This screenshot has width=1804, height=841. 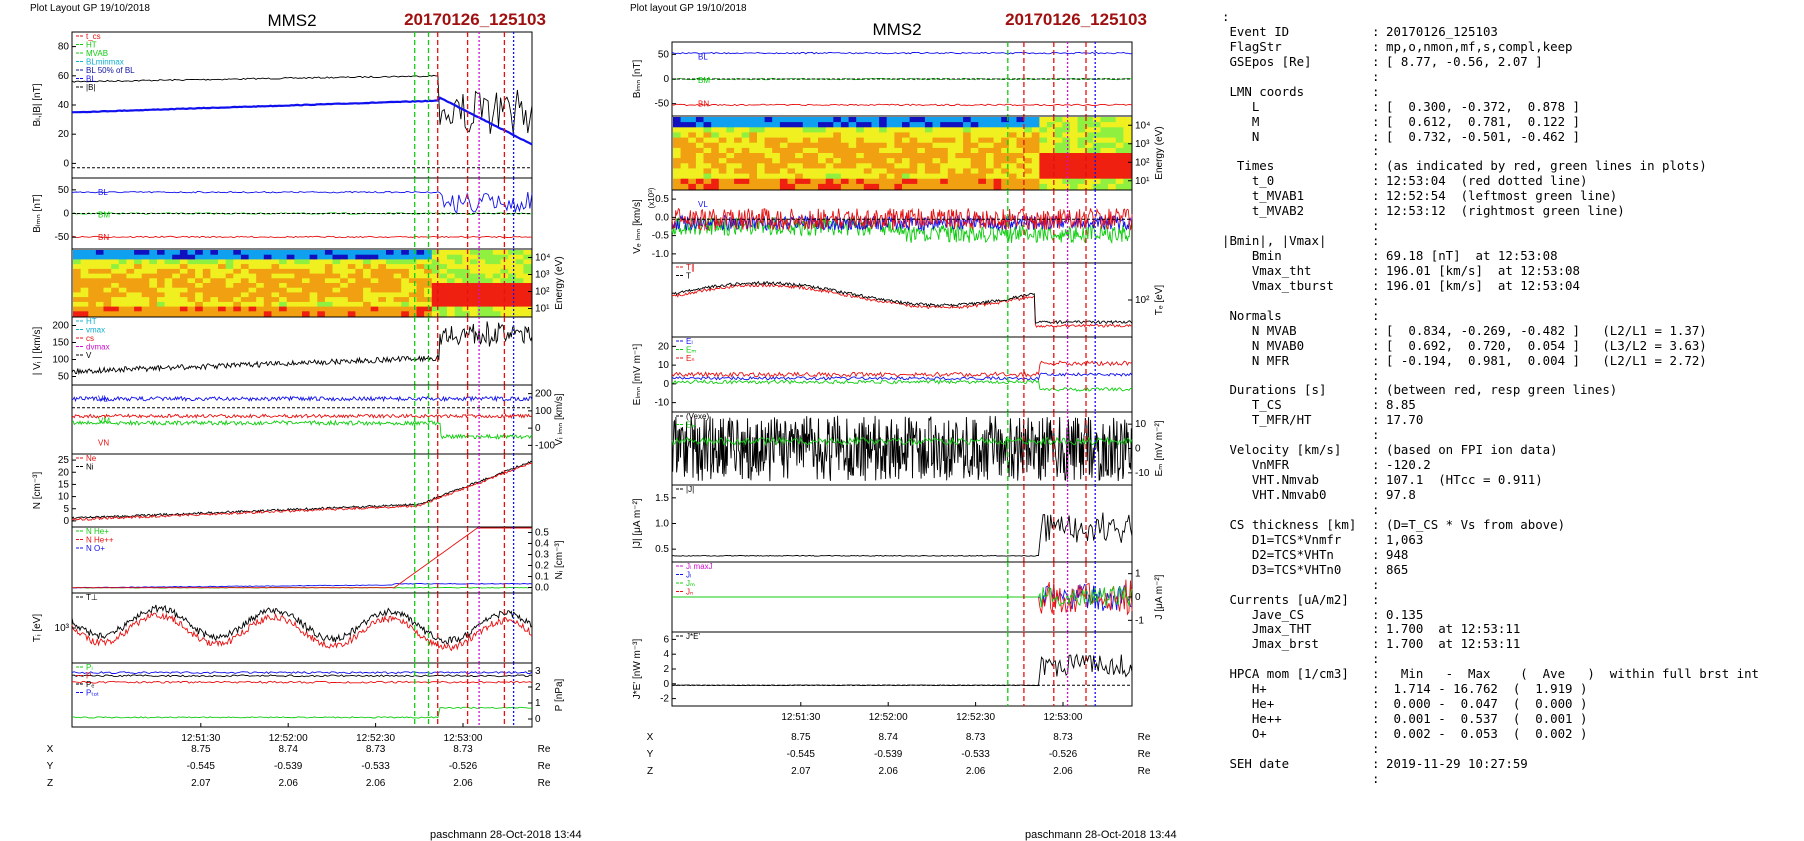 I want to click on y-axis-label: Tₑ [eV], so click(x=1159, y=300).